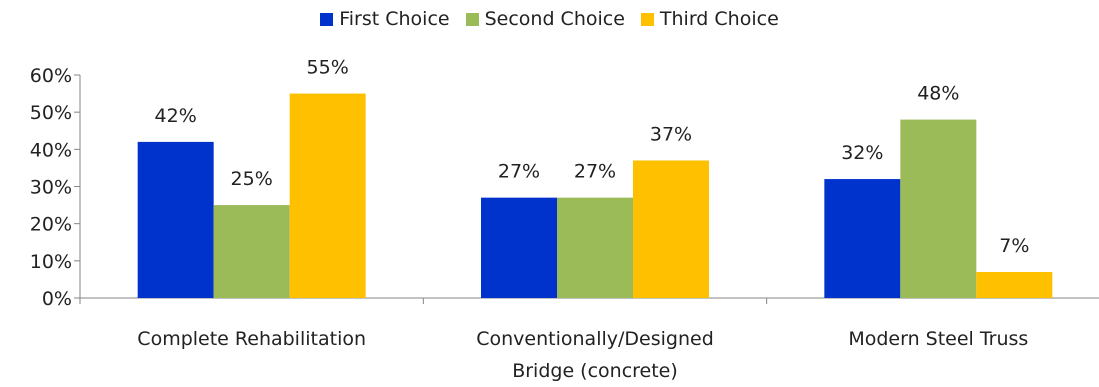  Describe the element at coordinates (51, 150) in the screenshot. I see `y-tick-label: 40%` at that location.